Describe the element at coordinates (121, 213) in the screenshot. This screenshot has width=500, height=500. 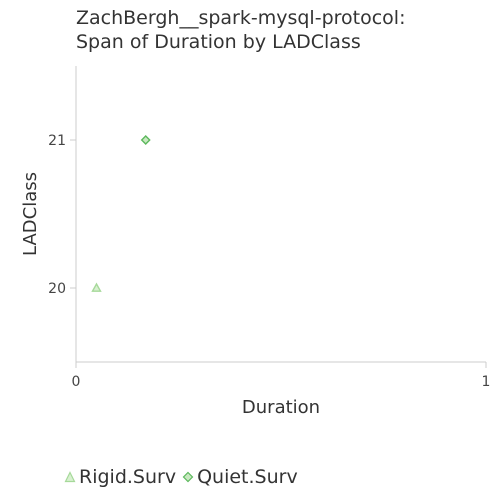
I see `data-points` at that location.